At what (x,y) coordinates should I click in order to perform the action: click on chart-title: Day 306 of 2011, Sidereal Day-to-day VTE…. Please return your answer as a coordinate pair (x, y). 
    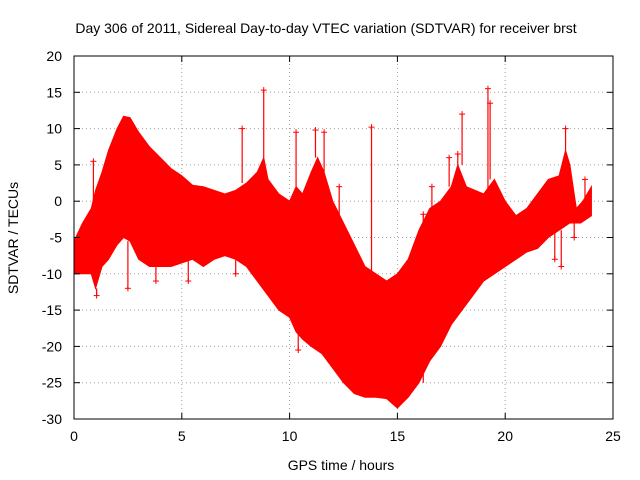
    Looking at the image, I should click on (325, 28).